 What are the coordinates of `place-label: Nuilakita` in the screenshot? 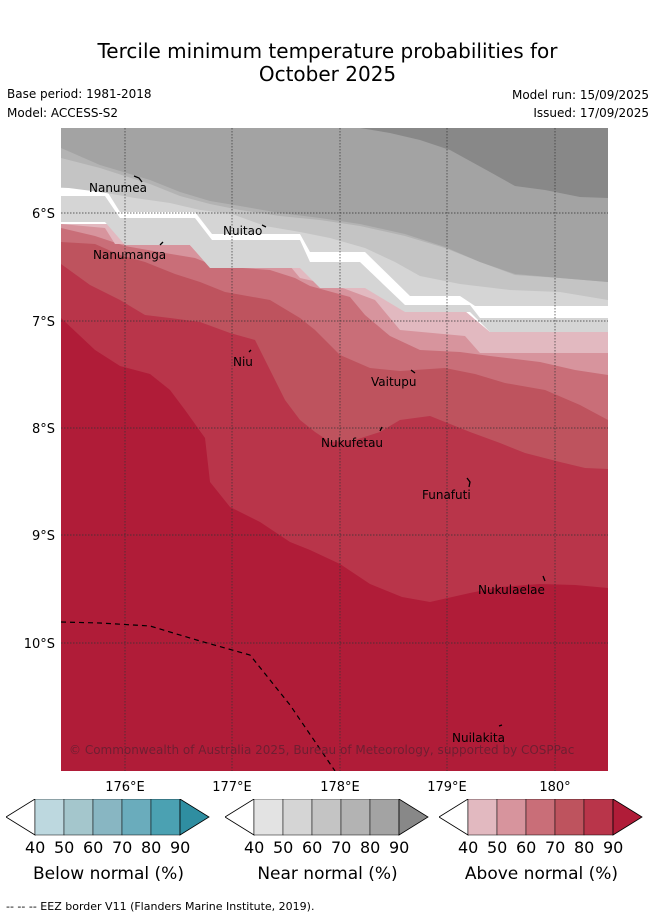 It's located at (478, 738).